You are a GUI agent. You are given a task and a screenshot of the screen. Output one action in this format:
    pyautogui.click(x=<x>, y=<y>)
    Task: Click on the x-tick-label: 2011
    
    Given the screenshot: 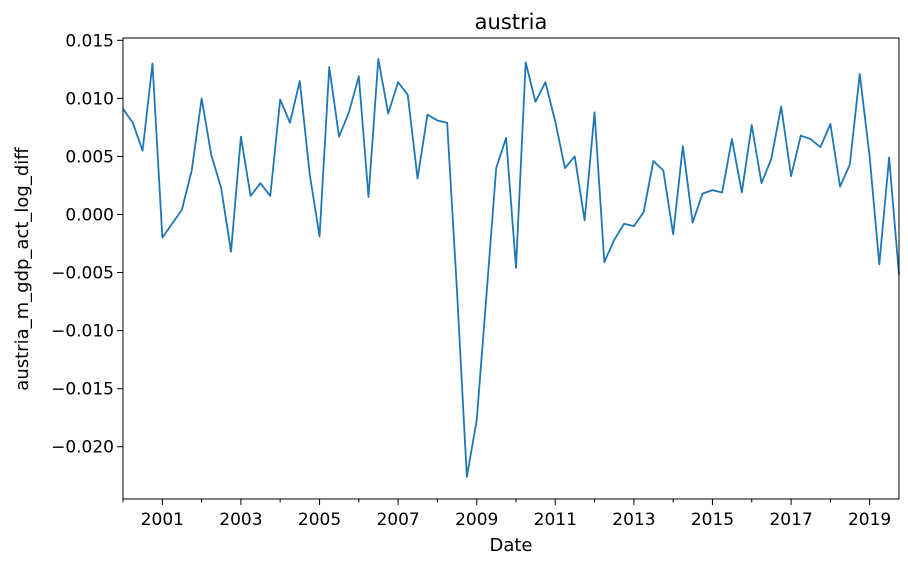 What is the action you would take?
    pyautogui.click(x=555, y=520)
    